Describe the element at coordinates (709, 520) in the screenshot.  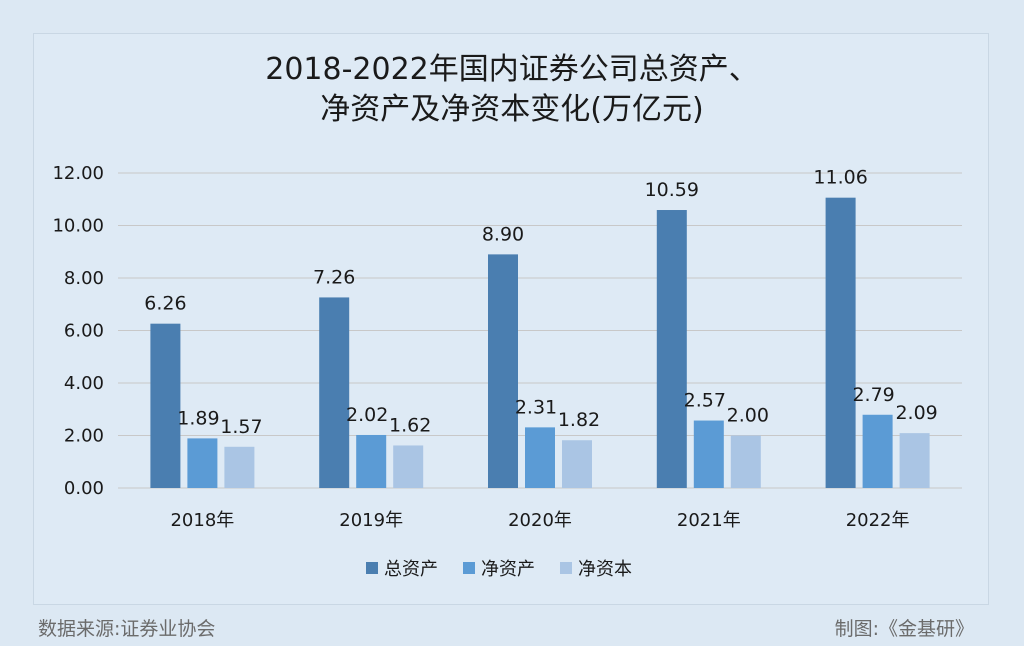
I see `x-tick-label: 2021年` at that location.